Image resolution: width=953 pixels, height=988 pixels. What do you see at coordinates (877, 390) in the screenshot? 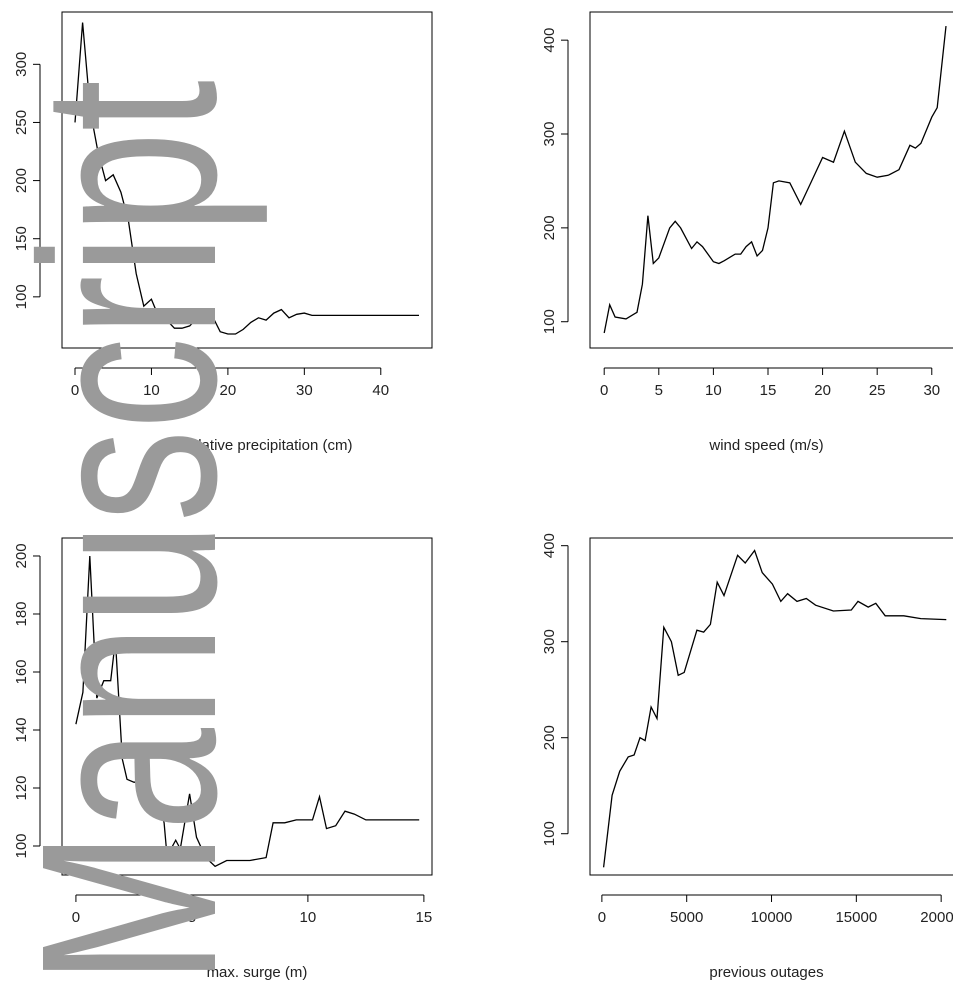
I see `x-tick-label: 25` at bounding box center [877, 390].